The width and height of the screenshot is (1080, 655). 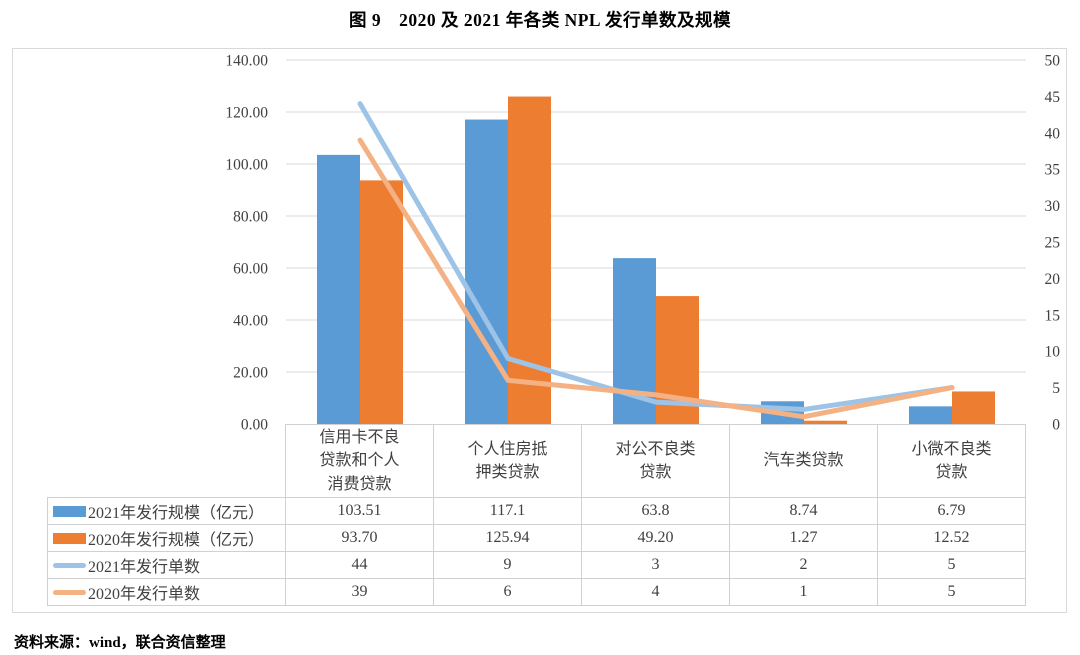 What do you see at coordinates (359, 565) in the screenshot?
I see `value-cell: 44` at bounding box center [359, 565].